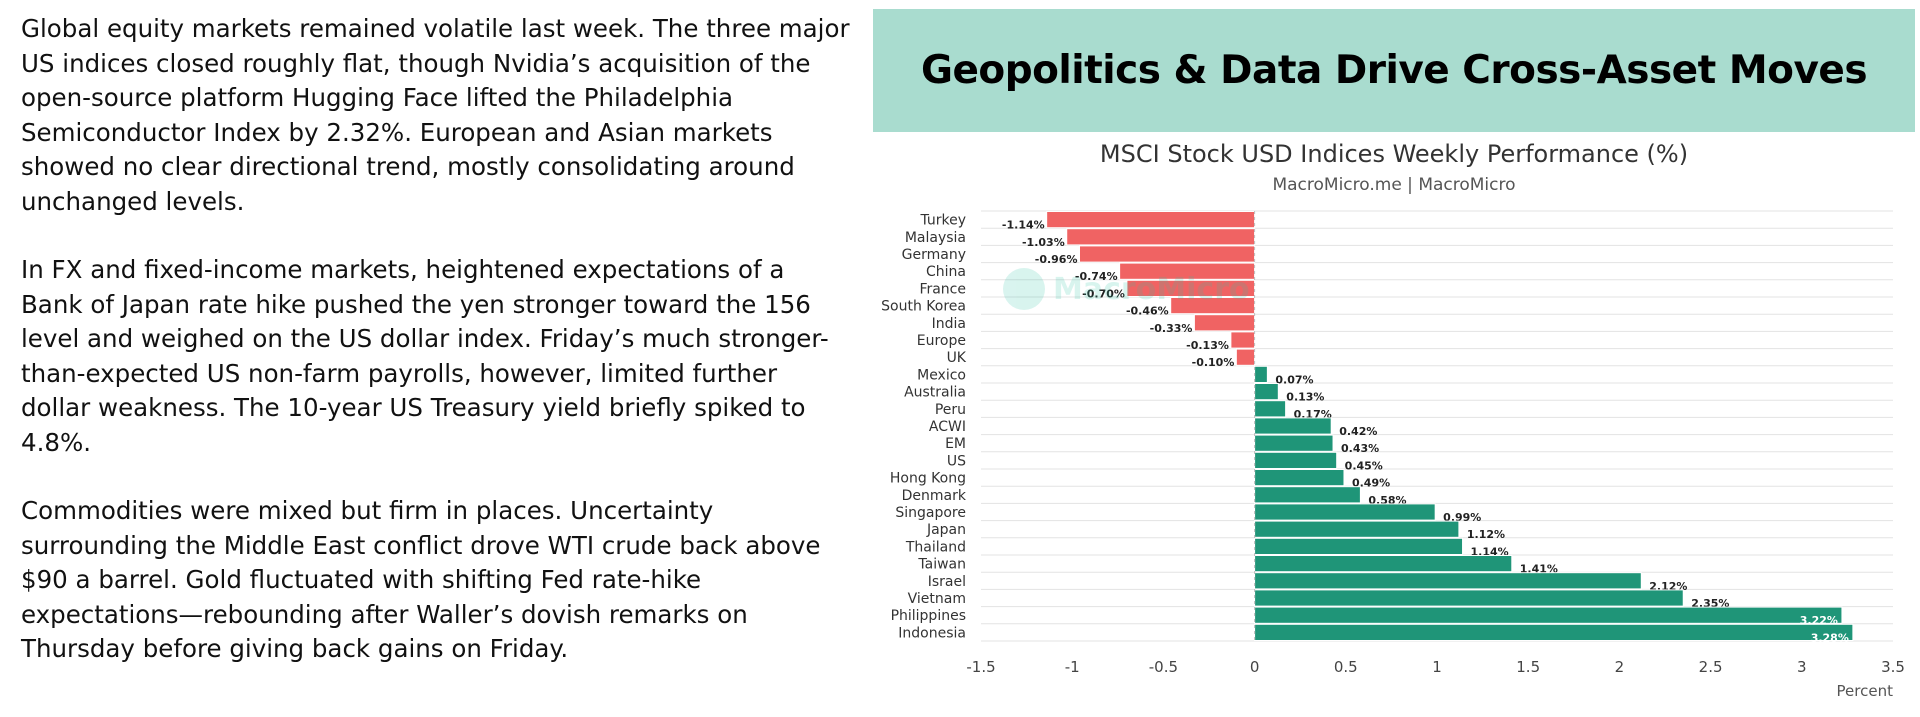 The width and height of the screenshot is (1920, 717). What do you see at coordinates (1865, 691) in the screenshot?
I see `x-axis-label: Percent` at bounding box center [1865, 691].